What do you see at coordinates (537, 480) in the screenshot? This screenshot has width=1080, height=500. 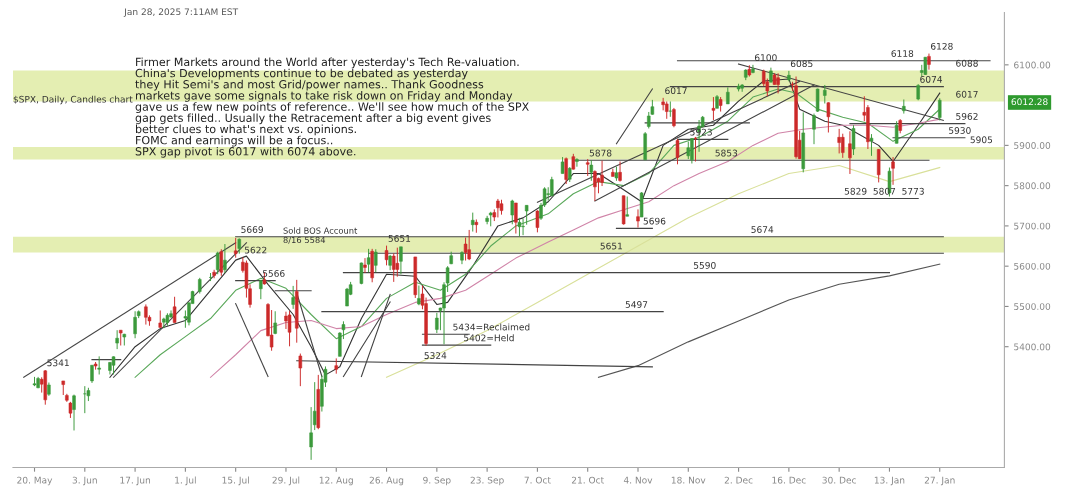 I see `x-tick-label: 7. Oct` at bounding box center [537, 480].